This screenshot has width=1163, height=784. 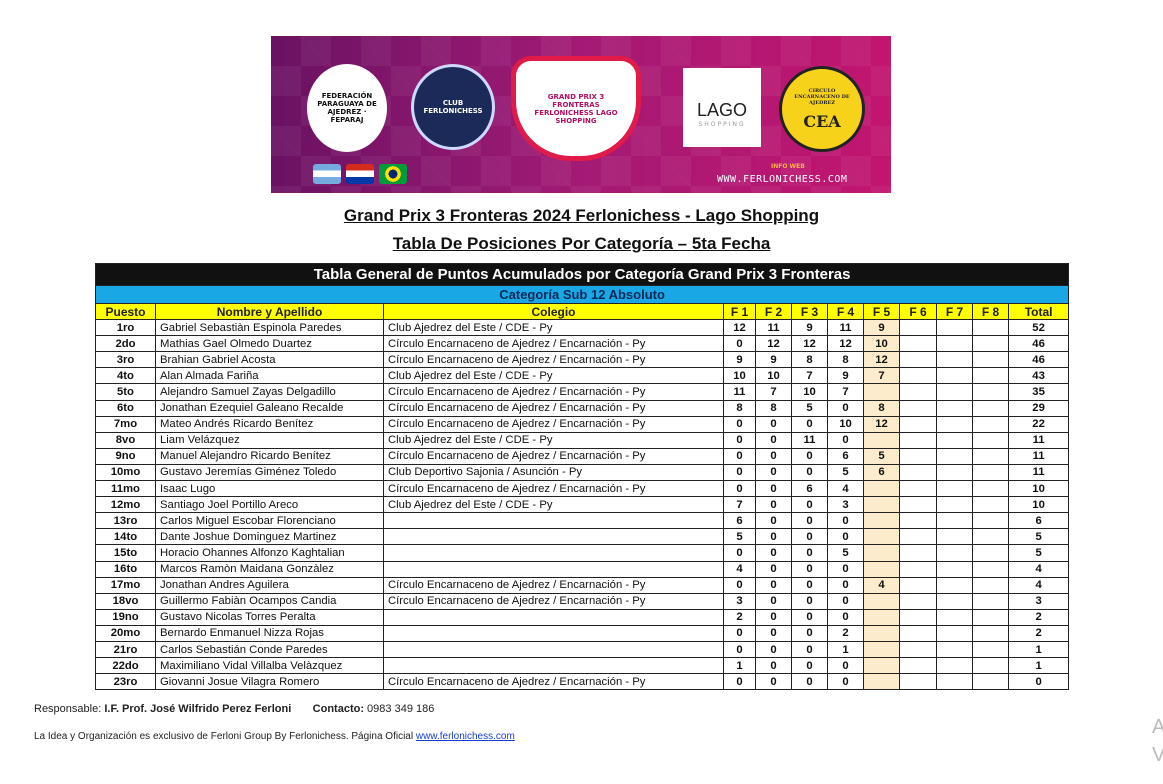 I want to click on rank-cell: 16to, so click(x=125, y=569).